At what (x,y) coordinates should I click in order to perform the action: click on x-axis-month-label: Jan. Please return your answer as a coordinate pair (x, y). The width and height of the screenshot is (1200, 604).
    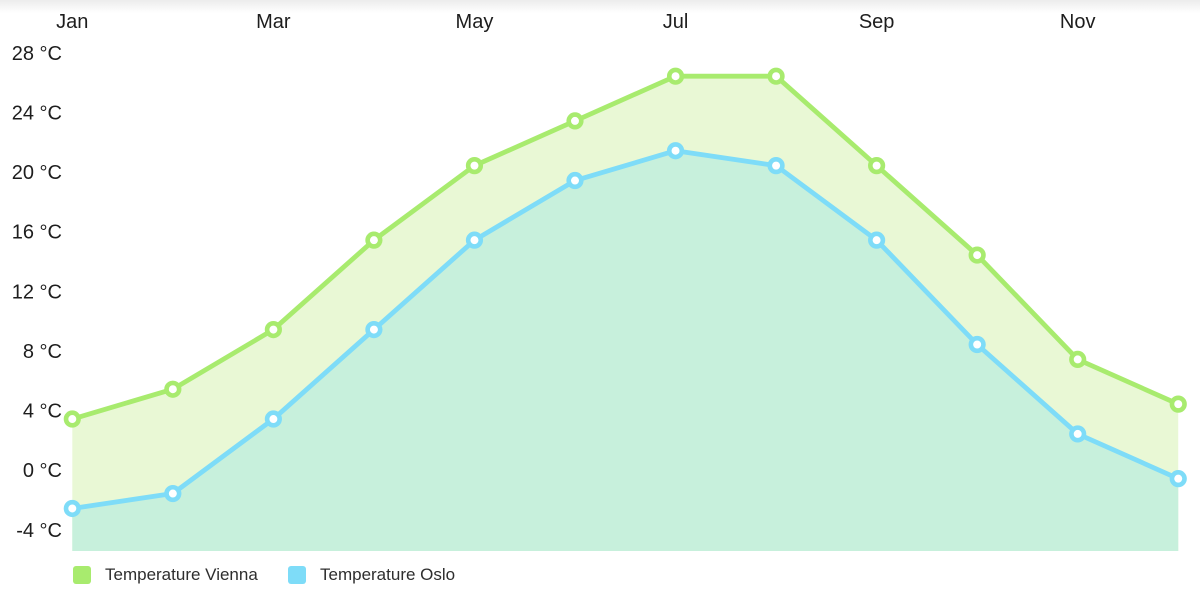
    Looking at the image, I should click on (72, 22).